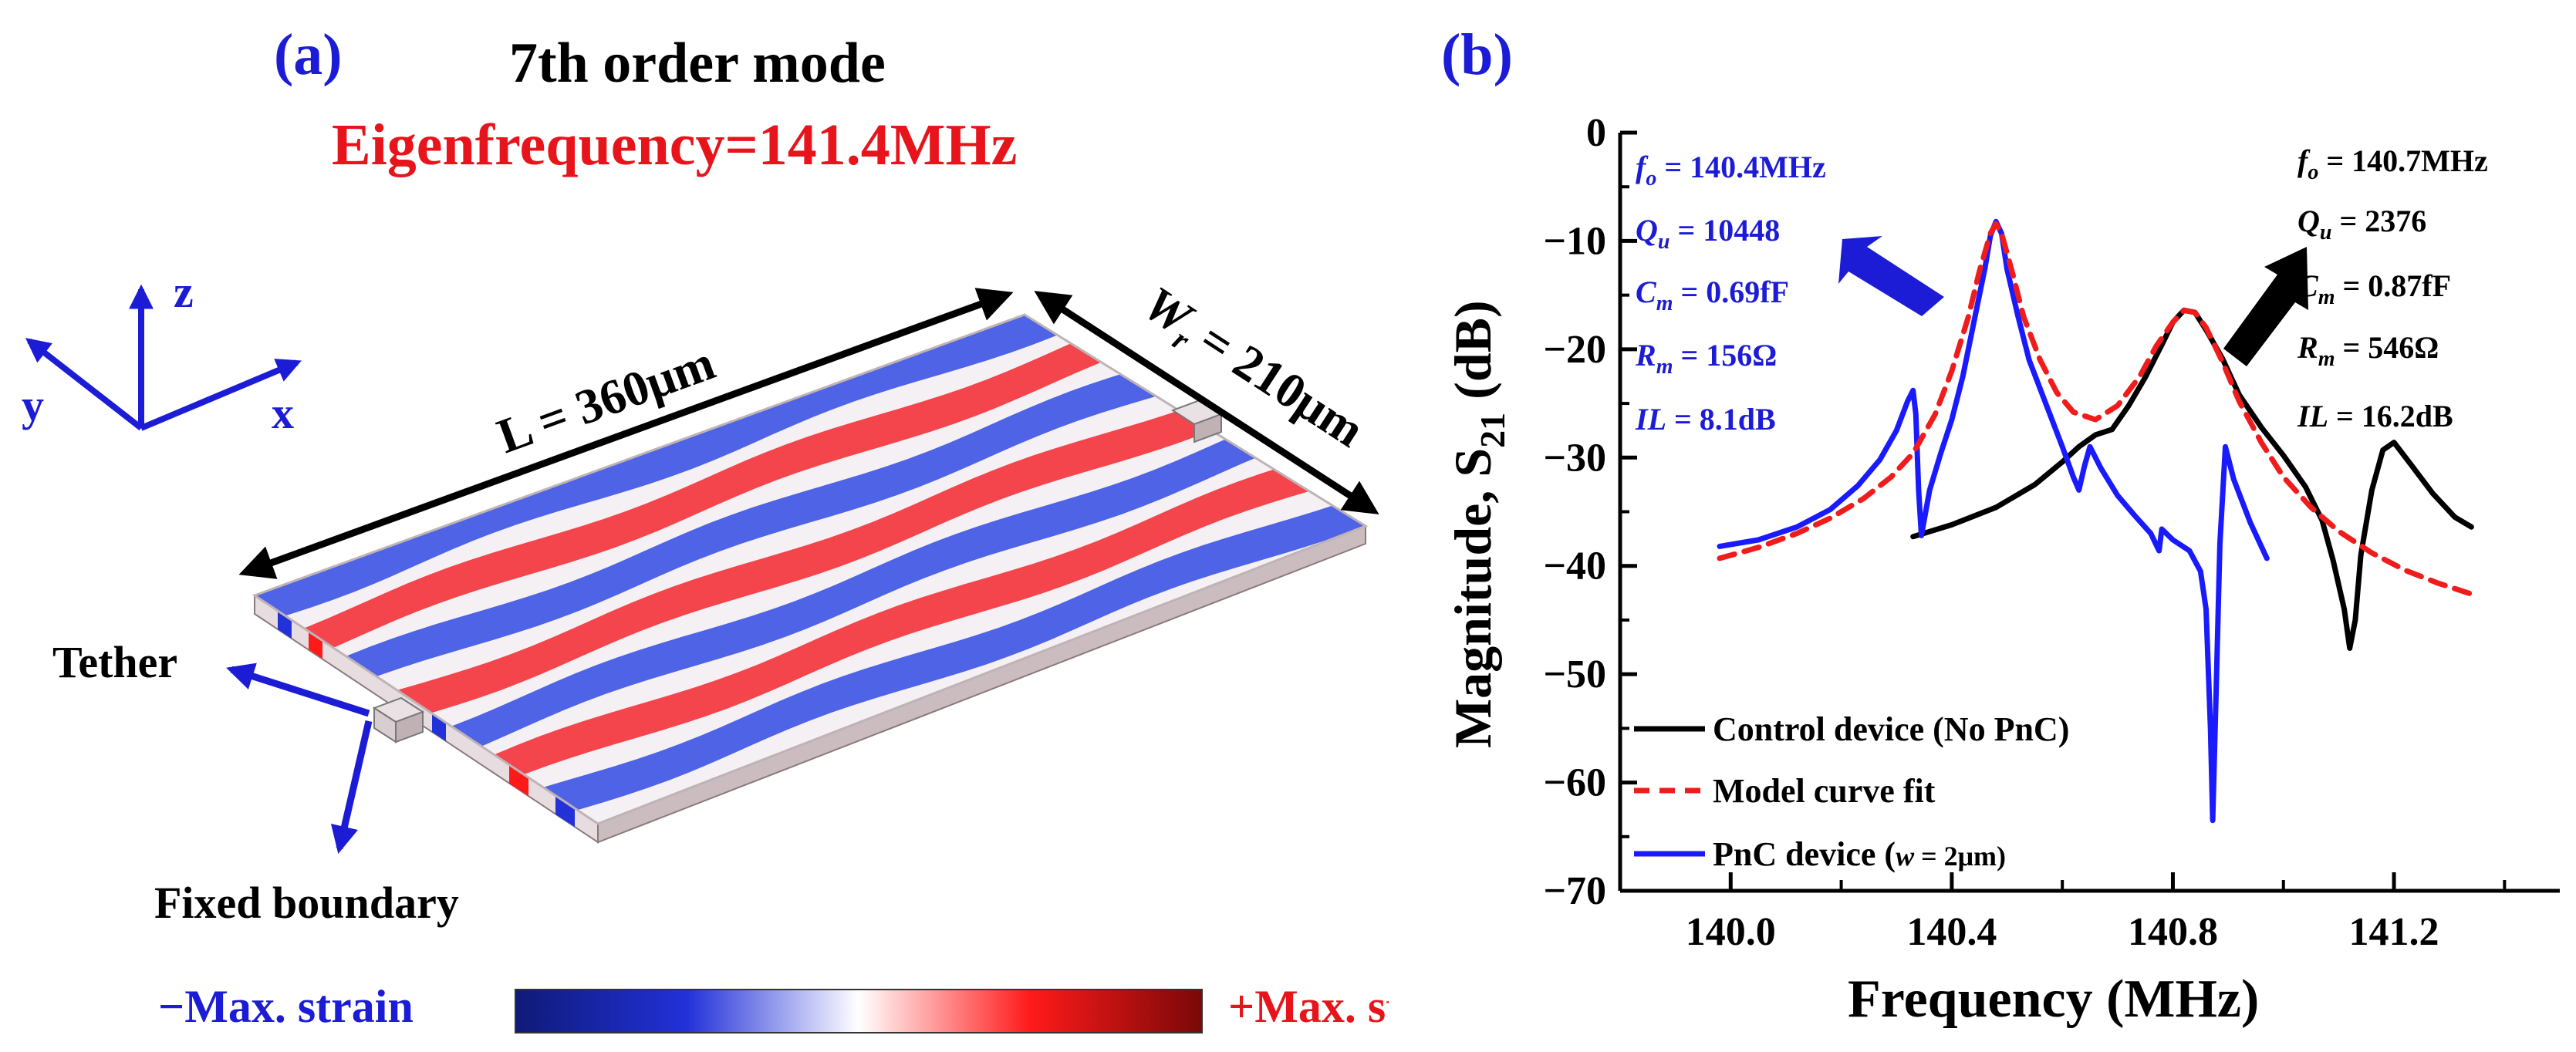 The width and height of the screenshot is (2576, 1052). What do you see at coordinates (184, 292) in the screenshot?
I see `z-axis-label: z` at bounding box center [184, 292].